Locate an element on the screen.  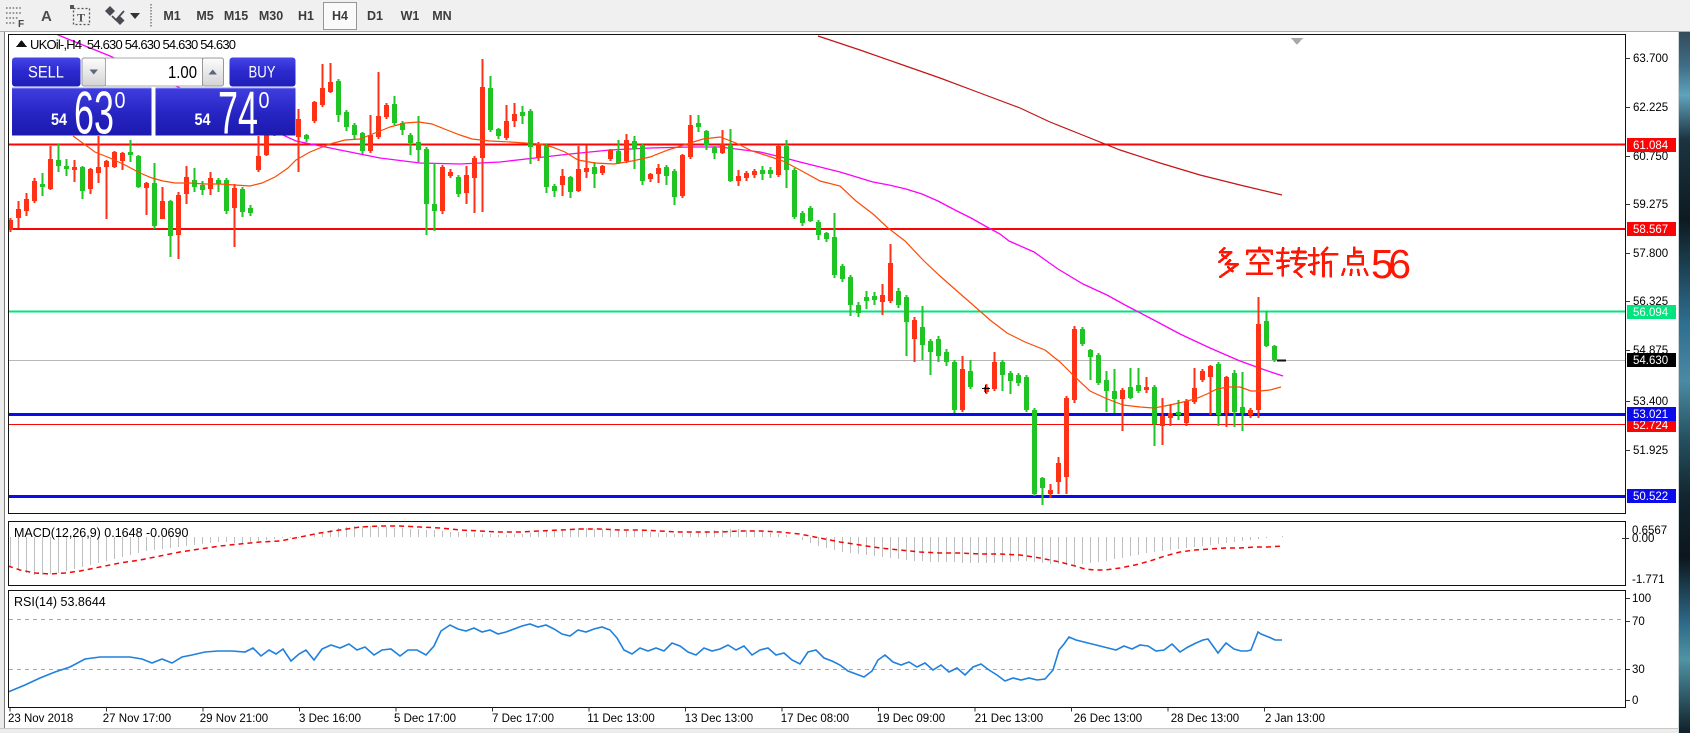
svg-text: 11 Dec 13:00 is located at coordinates (621, 719).